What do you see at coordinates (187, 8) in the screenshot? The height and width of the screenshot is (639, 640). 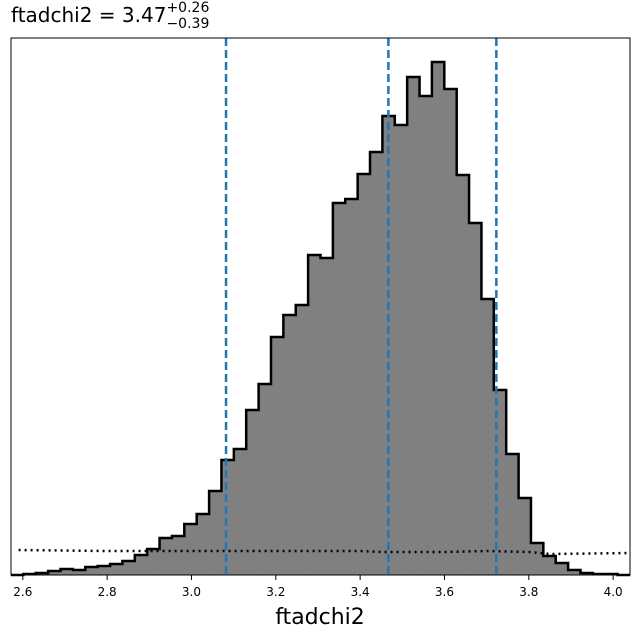 I see `title-upper: +0.26` at bounding box center [187, 8].